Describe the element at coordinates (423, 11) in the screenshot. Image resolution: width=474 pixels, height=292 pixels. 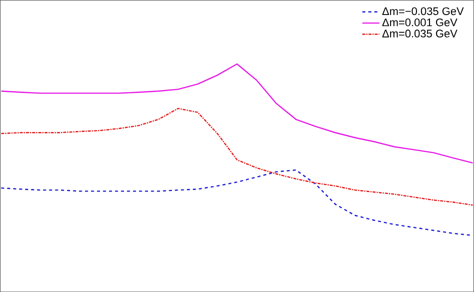
I see `legend-label: Δm=−0.035 GeV` at that location.